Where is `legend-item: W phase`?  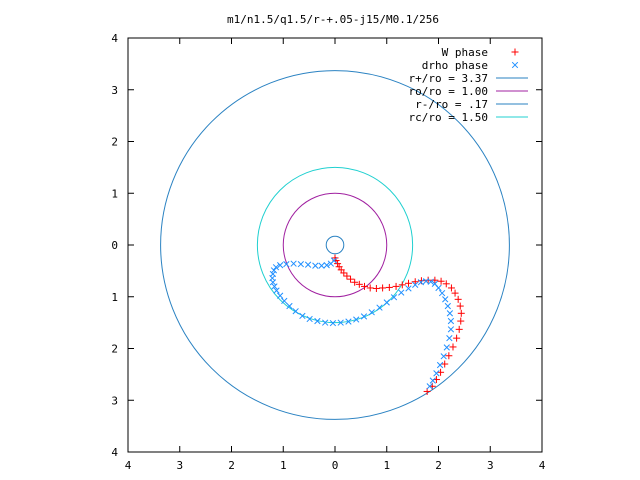
legend-item: W phase is located at coordinates (480, 52).